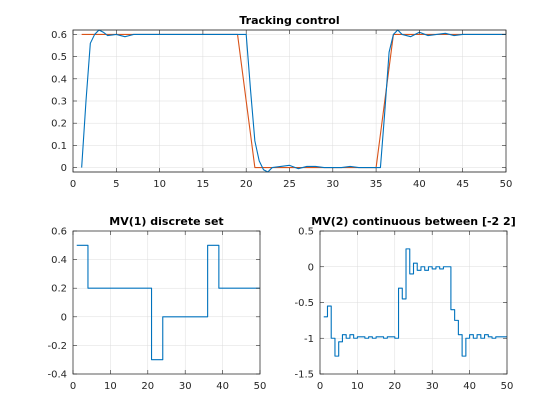 Image resolution: width=560 pixels, height=420 pixels. I want to click on chart-title: MV(1) discrete set, so click(166, 221).